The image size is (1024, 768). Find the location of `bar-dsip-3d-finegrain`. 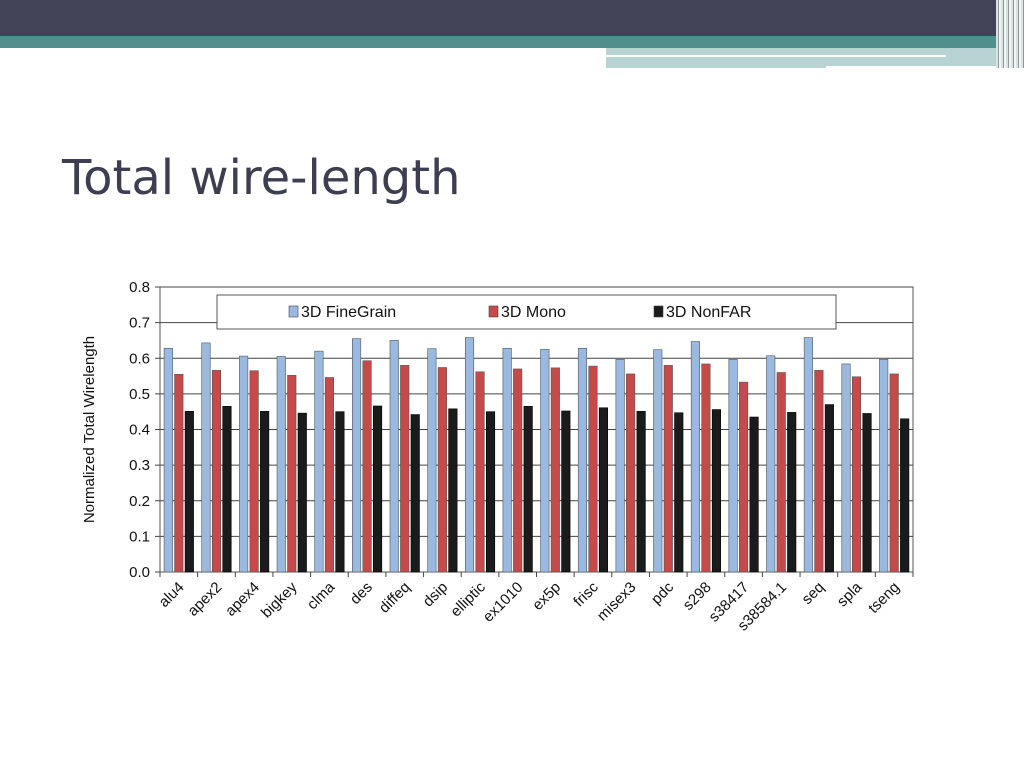

bar-dsip-3d-finegrain is located at coordinates (432, 460).